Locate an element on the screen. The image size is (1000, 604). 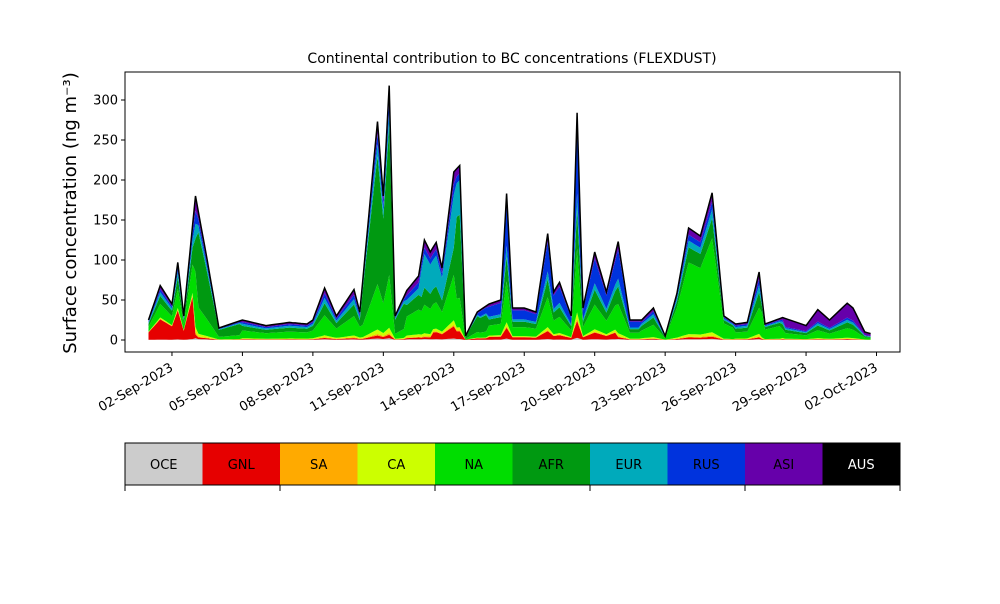
legend-colorbar: OCE GNL SA CA NA AFR EUR RUS ASI AUS is located at coordinates (512, 466).